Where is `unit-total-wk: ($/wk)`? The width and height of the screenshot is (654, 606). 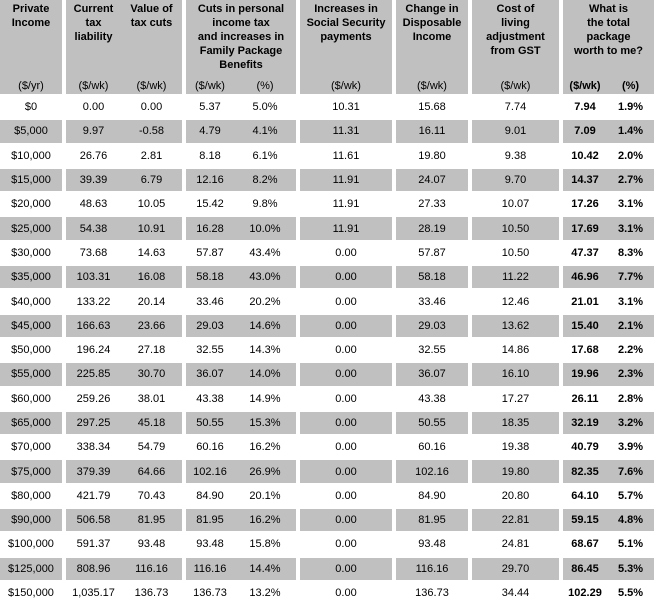 unit-total-wk: ($/wk) is located at coordinates (585, 87).